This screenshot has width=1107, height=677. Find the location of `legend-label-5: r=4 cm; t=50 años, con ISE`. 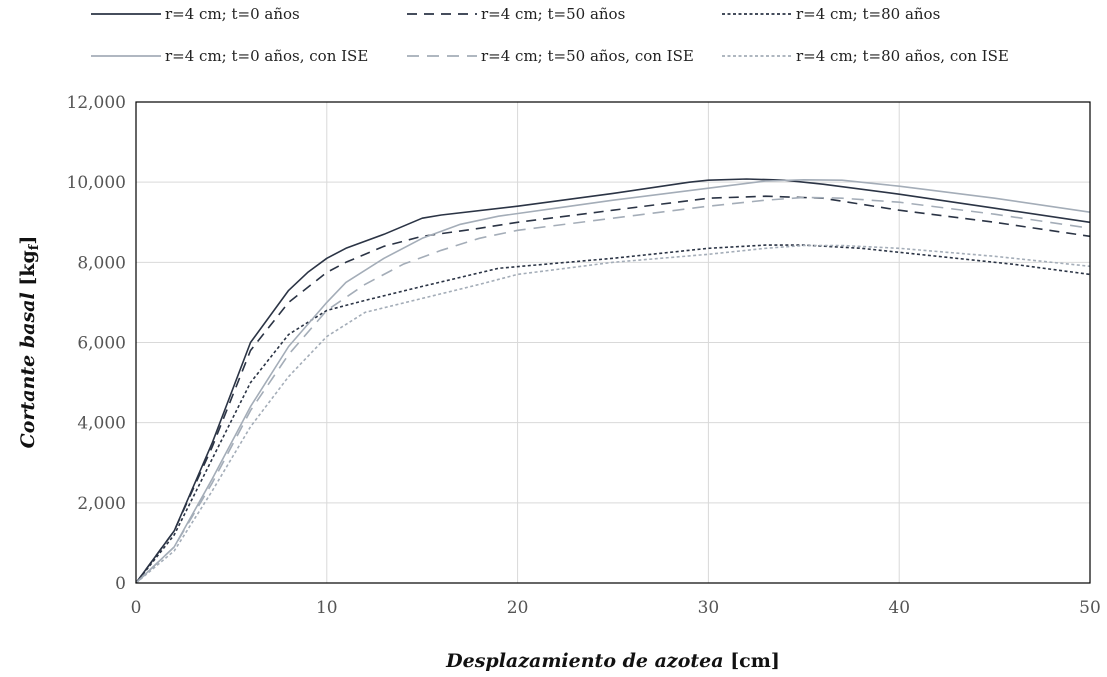

legend-label-5: r=4 cm; t=50 años, con ISE is located at coordinates (587, 56).